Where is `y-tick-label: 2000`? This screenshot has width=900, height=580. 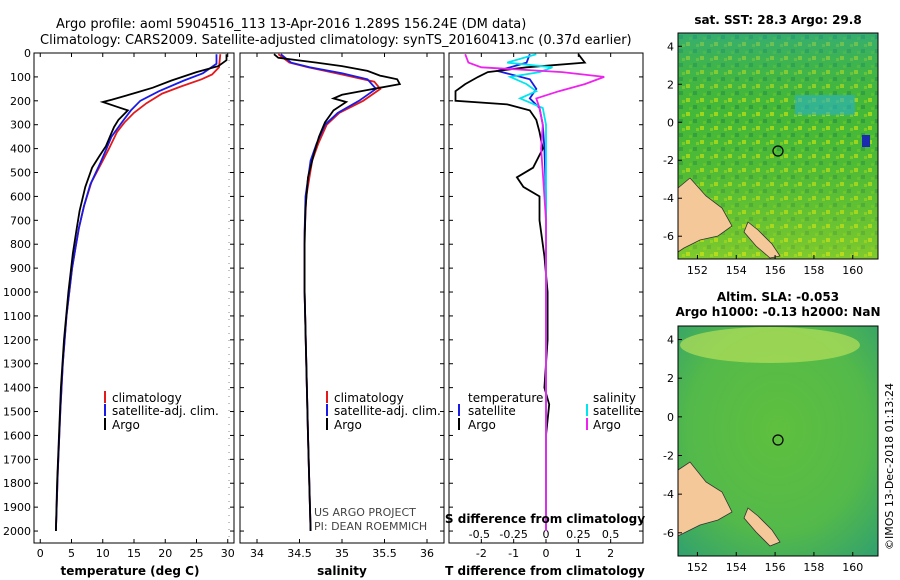 y-tick-label: 2000 is located at coordinates (17, 531).